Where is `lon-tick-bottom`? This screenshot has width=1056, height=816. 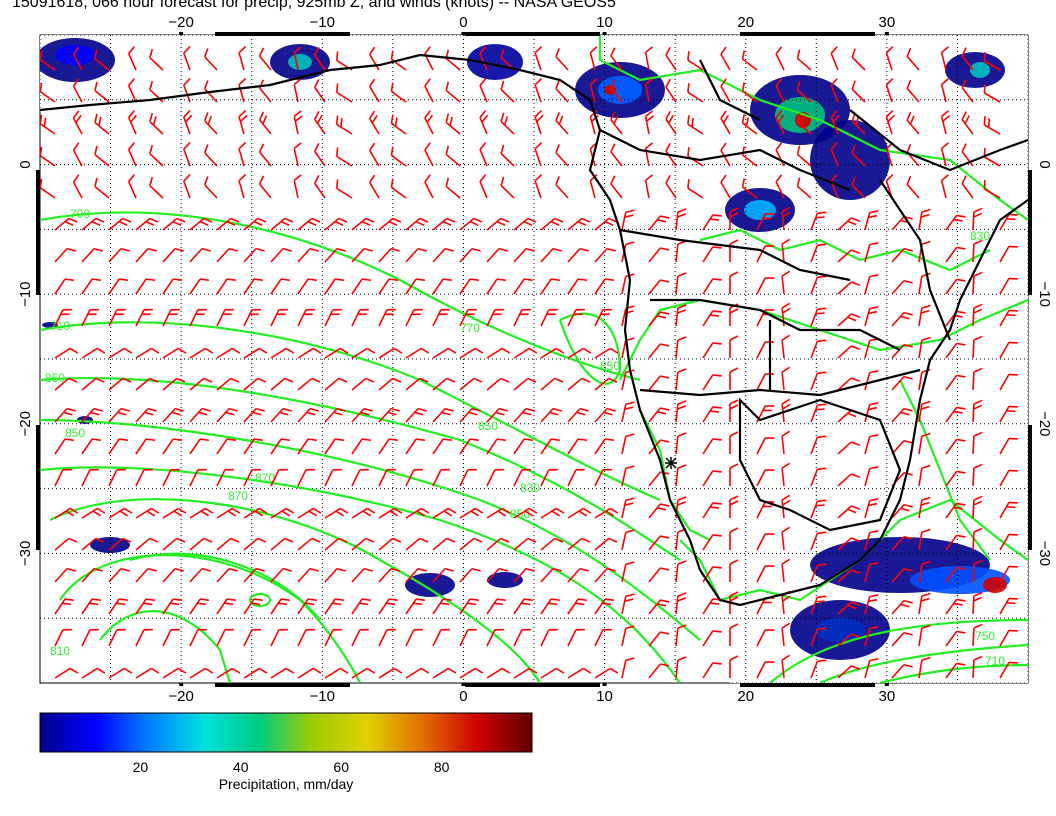
lon-tick-bottom is located at coordinates (604, 684).